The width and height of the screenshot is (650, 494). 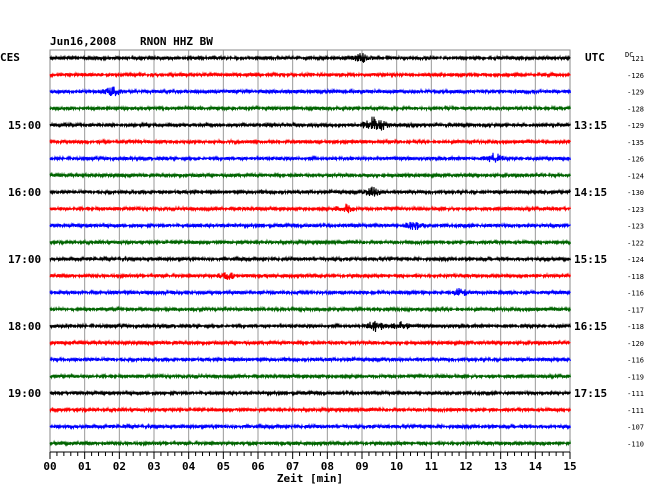 I want to click on right-time-label: 16:15, so click(x=590, y=326).